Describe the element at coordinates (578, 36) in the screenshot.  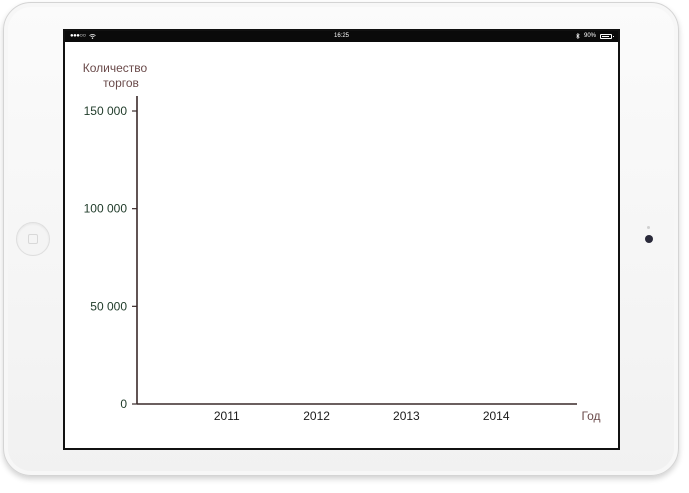
I see `bluetooth-icon` at that location.